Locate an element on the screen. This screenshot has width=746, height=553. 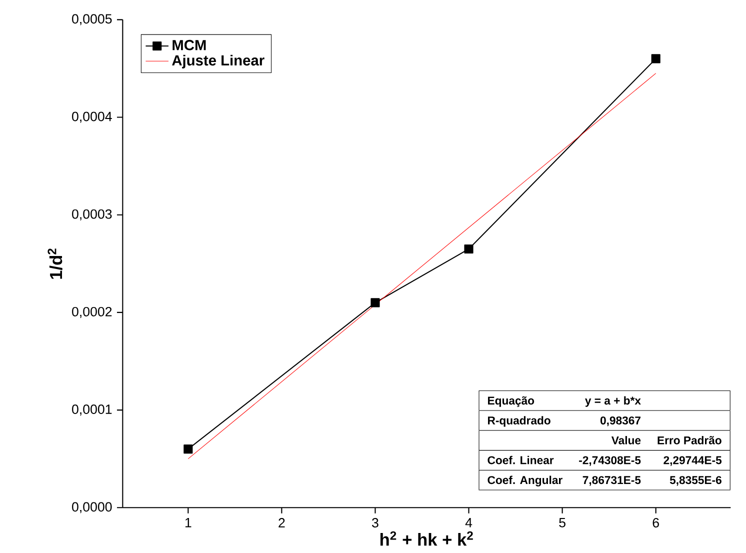
x-tick-label: 3 is located at coordinates (375, 523).